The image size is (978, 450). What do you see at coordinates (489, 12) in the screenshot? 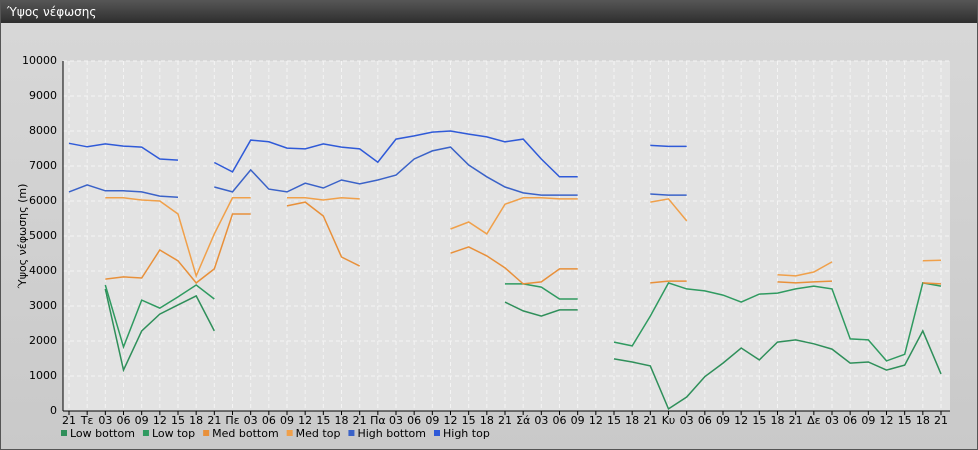
I see `window-title: Ύψος νέφωσης` at bounding box center [489, 12].